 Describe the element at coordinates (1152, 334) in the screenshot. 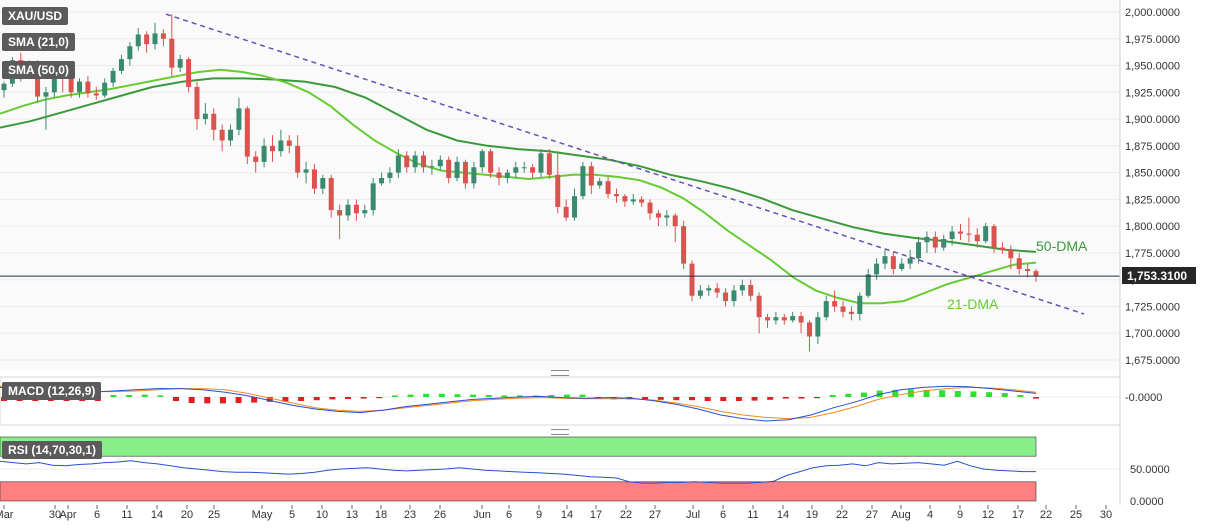

I see `price-tick-label: 1,700.0000` at that location.